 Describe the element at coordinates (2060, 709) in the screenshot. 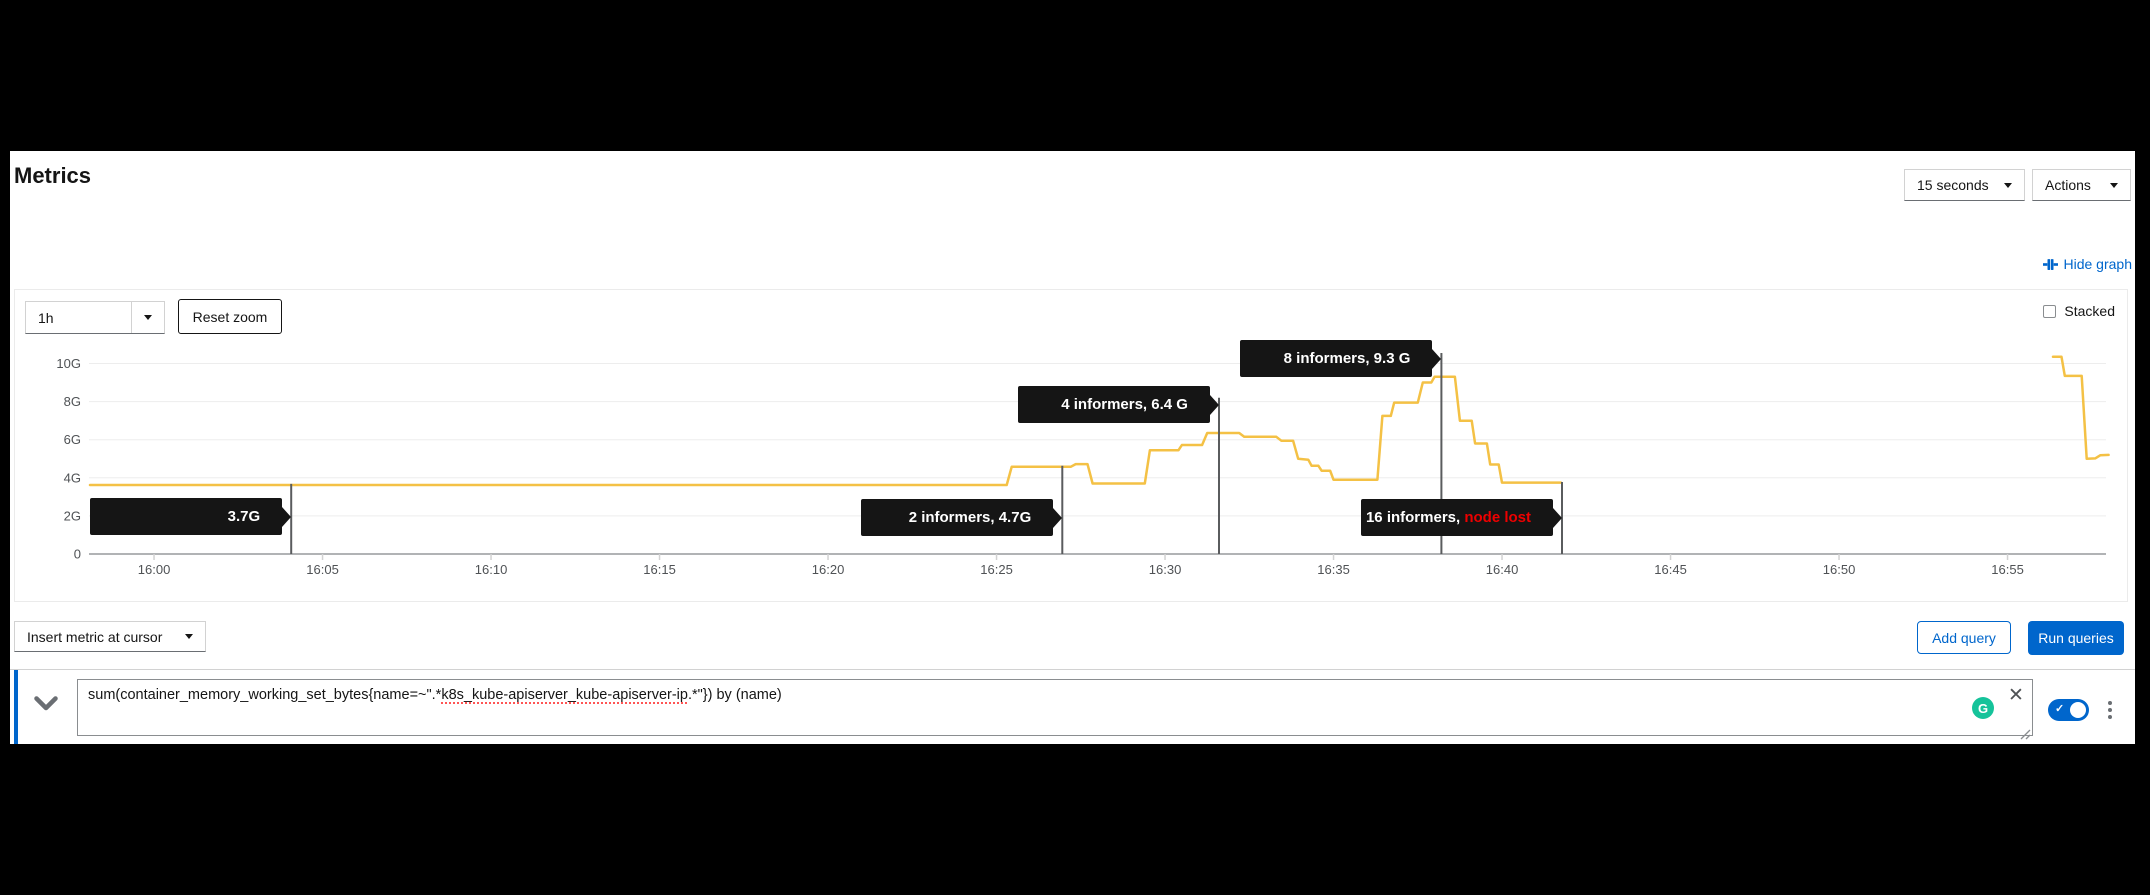

I see `check-icon: ✓` at that location.